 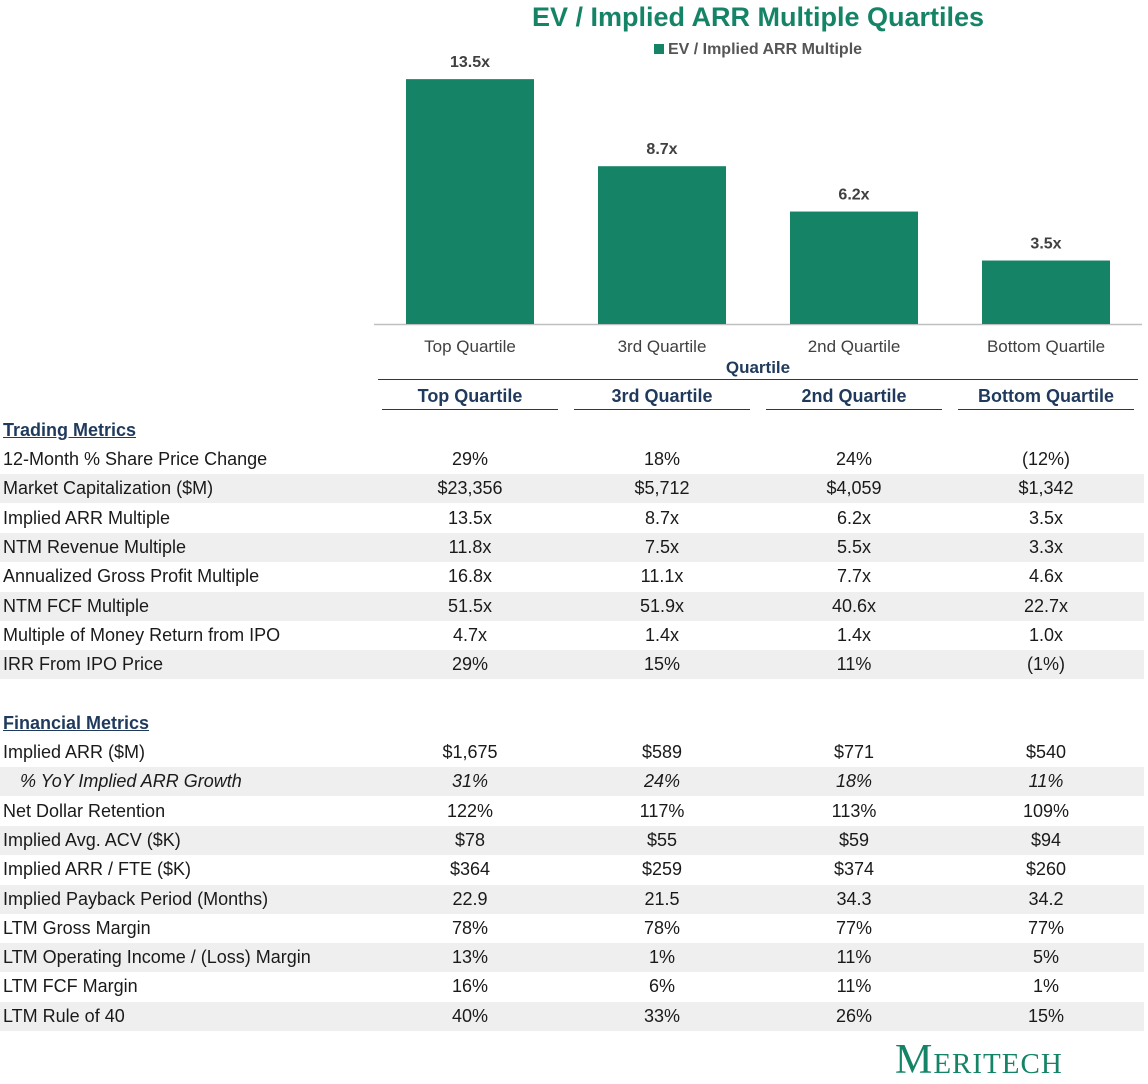 What do you see at coordinates (662, 517) in the screenshot?
I see `table-cell: 8.7x` at bounding box center [662, 517].